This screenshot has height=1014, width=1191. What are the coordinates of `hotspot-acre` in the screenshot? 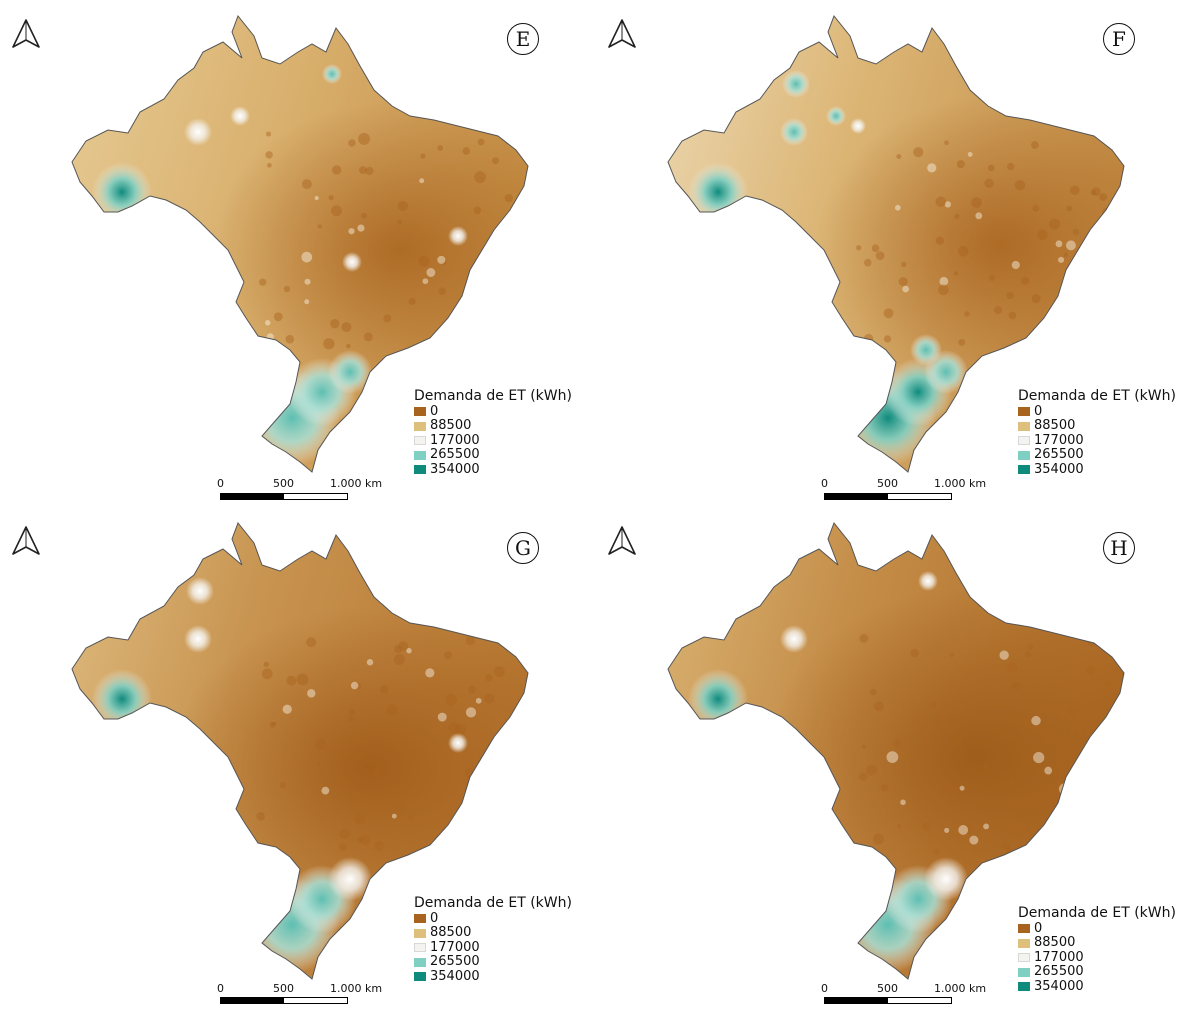 It's located at (718, 699).